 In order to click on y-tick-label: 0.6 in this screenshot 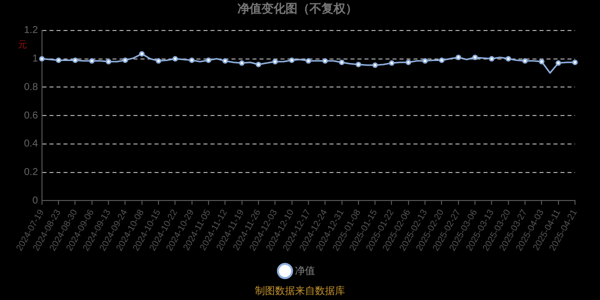, I will do `click(31, 116)`.